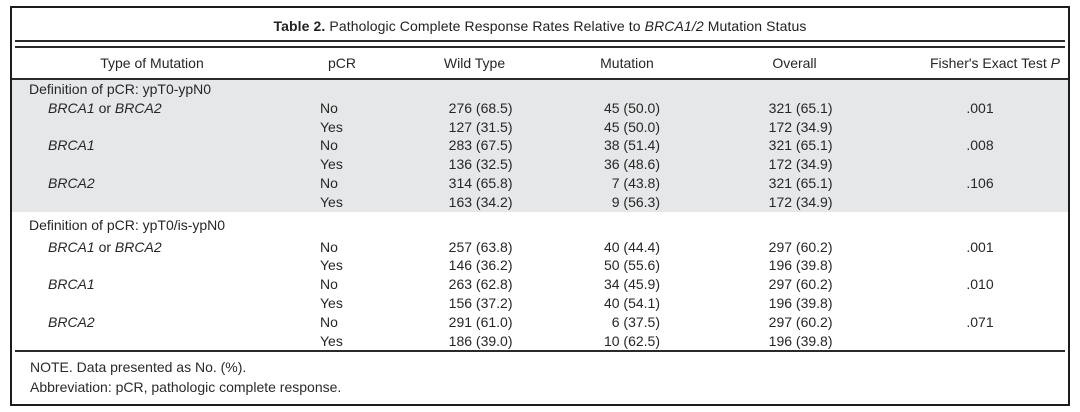  I want to click on table-title-gene: BRCA1/2, so click(674, 26).